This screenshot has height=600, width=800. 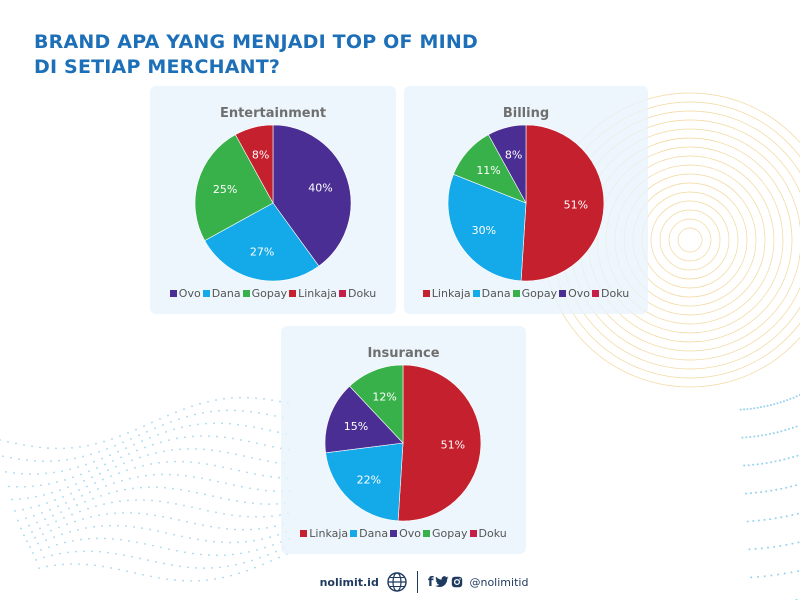 What do you see at coordinates (349, 582) in the screenshot?
I see `website-link: nolimit.id` at bounding box center [349, 582].